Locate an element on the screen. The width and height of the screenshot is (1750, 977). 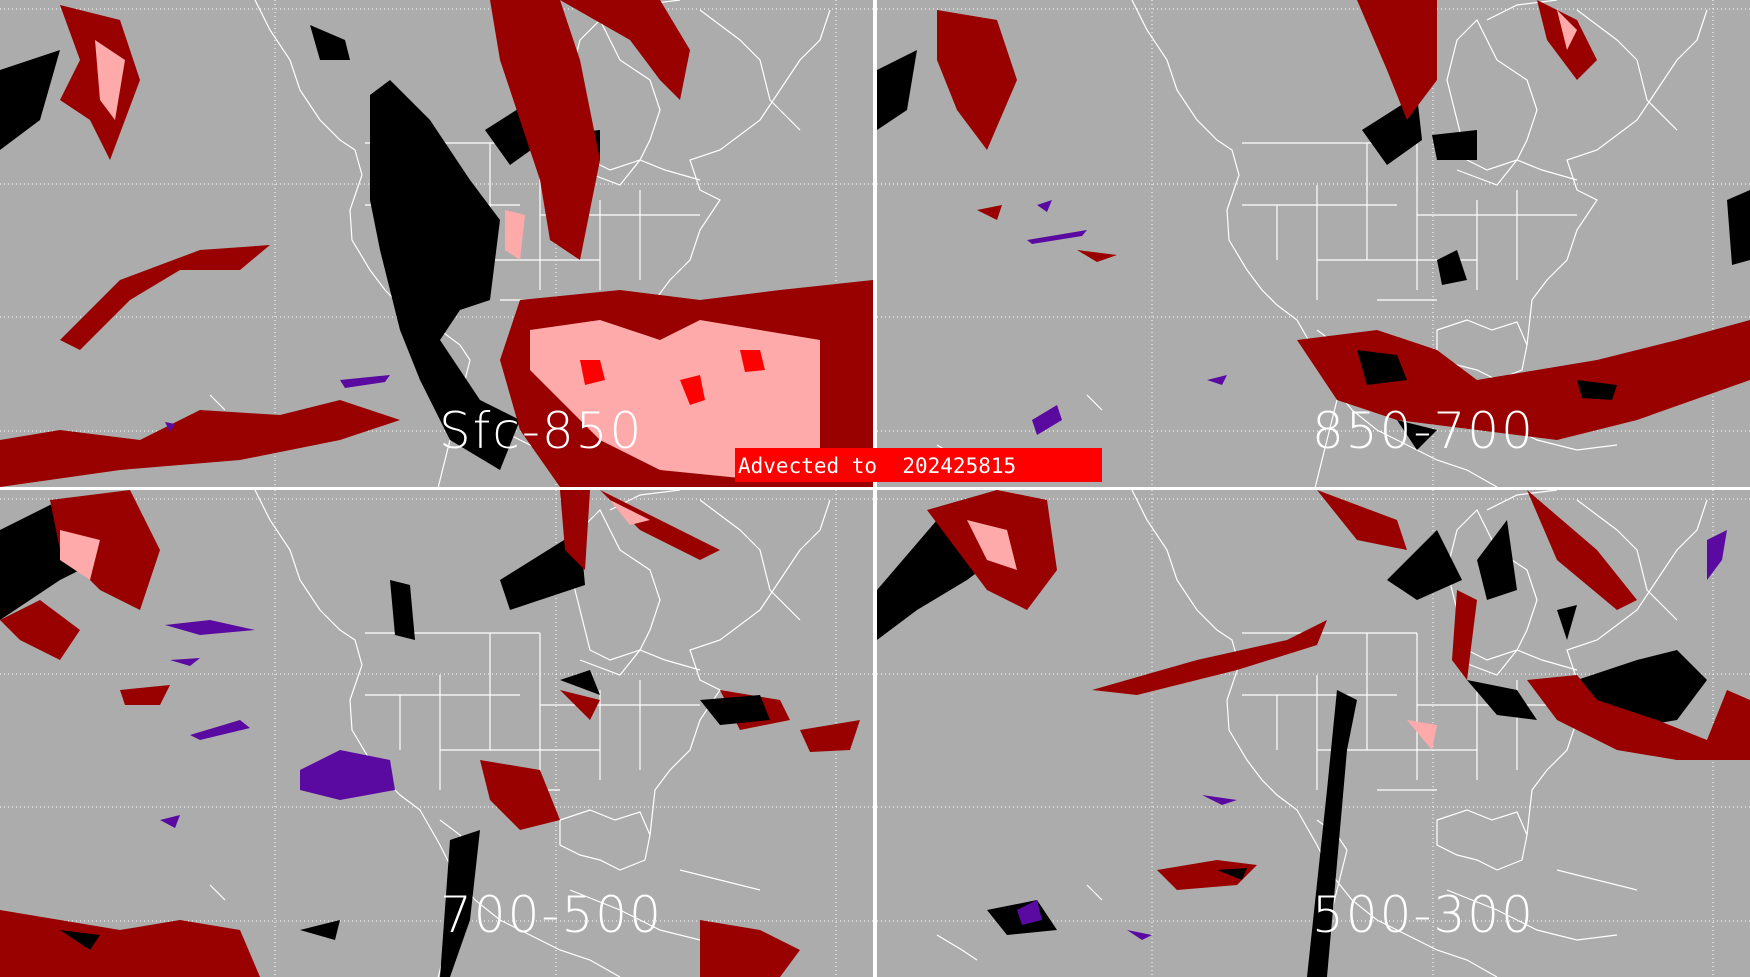
panel-label: 500-300 is located at coordinates (1423, 915).